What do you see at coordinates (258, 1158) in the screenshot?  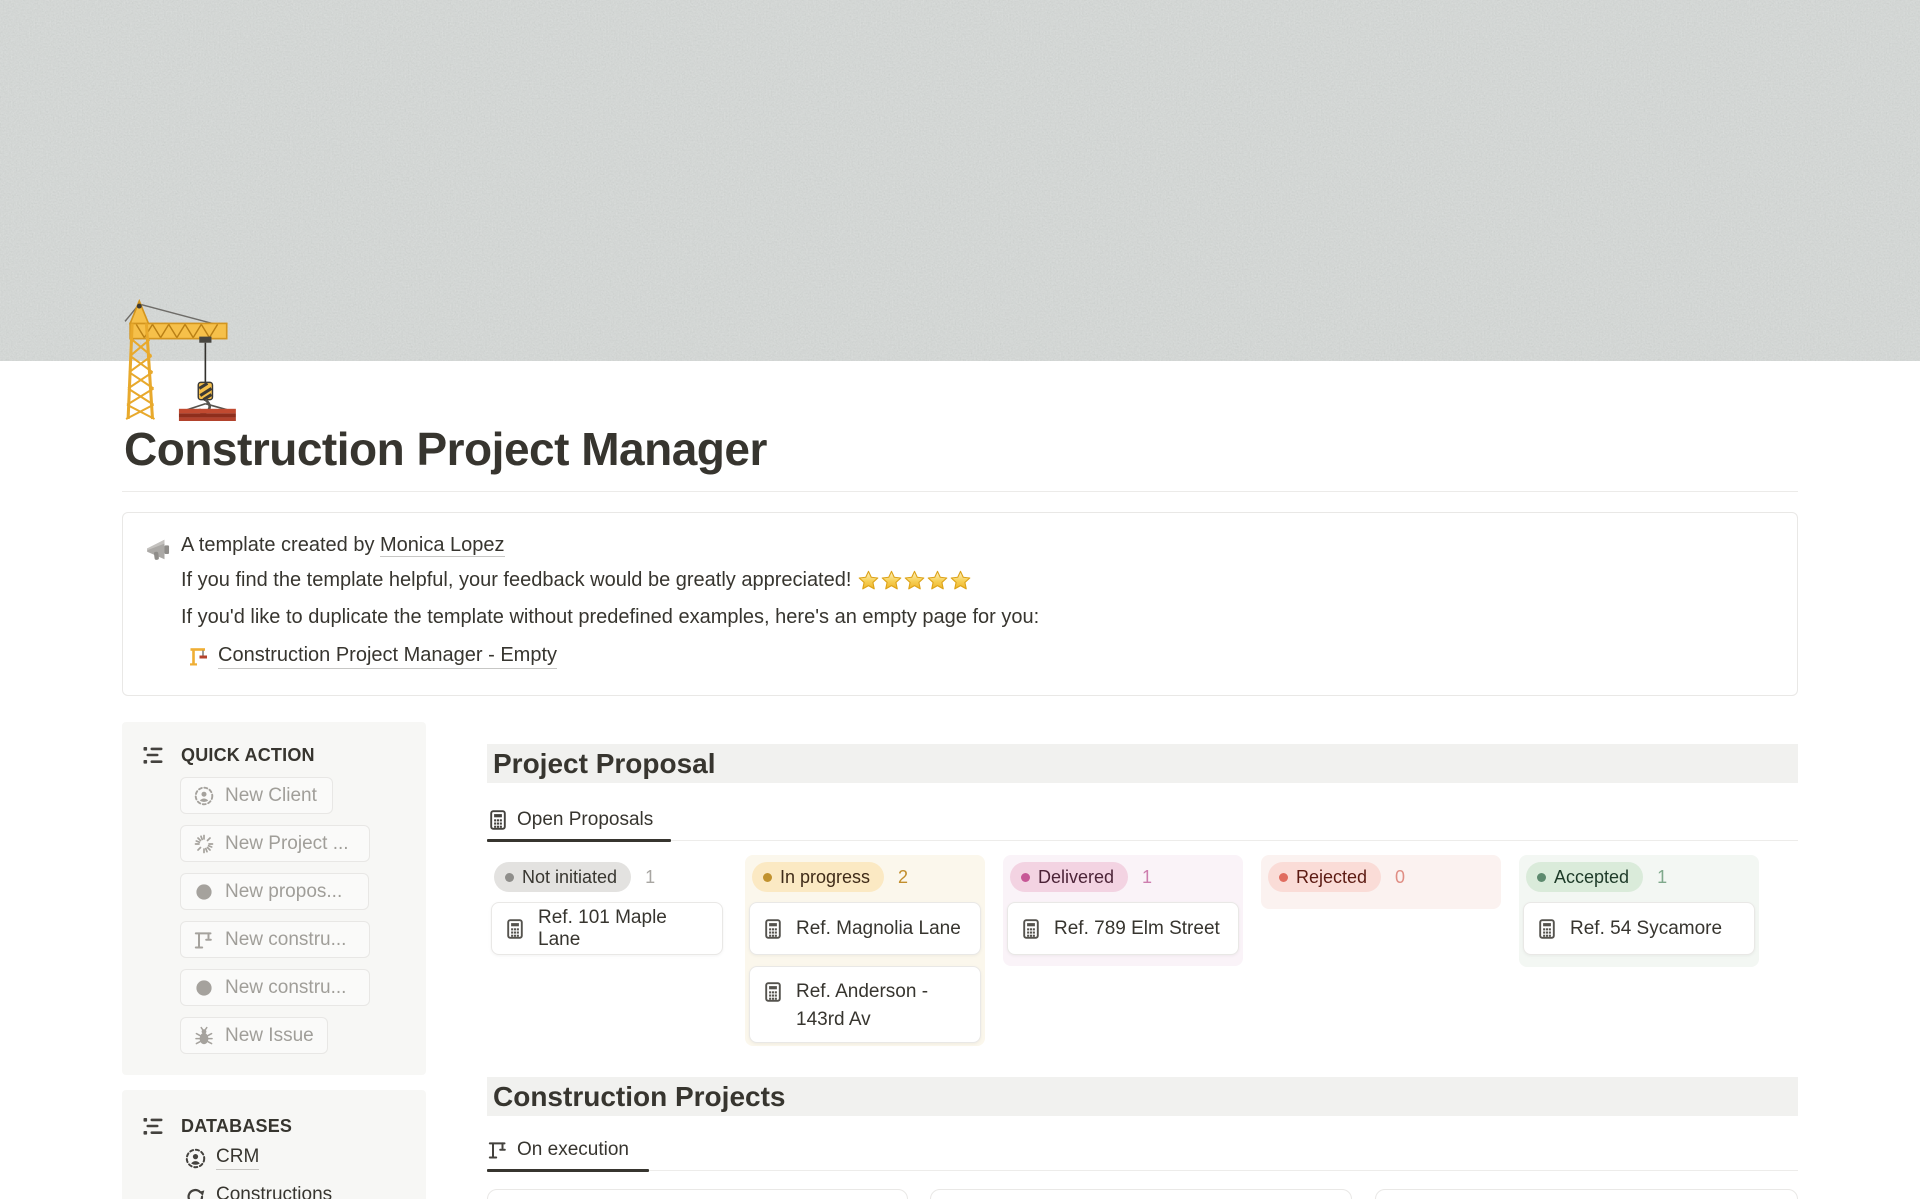 I see `sidebar-item-crm: CRM` at bounding box center [258, 1158].